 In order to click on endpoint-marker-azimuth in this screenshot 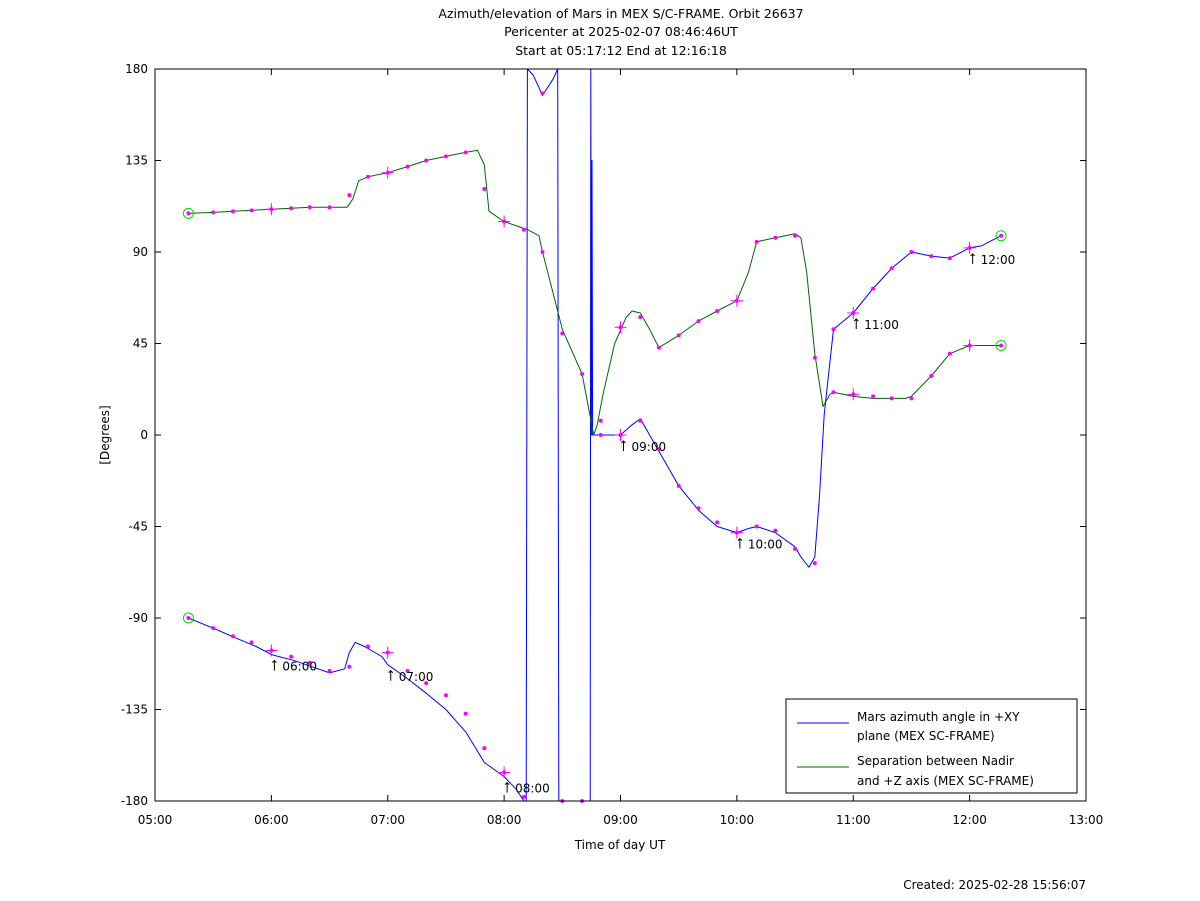, I will do `click(188, 618)`.